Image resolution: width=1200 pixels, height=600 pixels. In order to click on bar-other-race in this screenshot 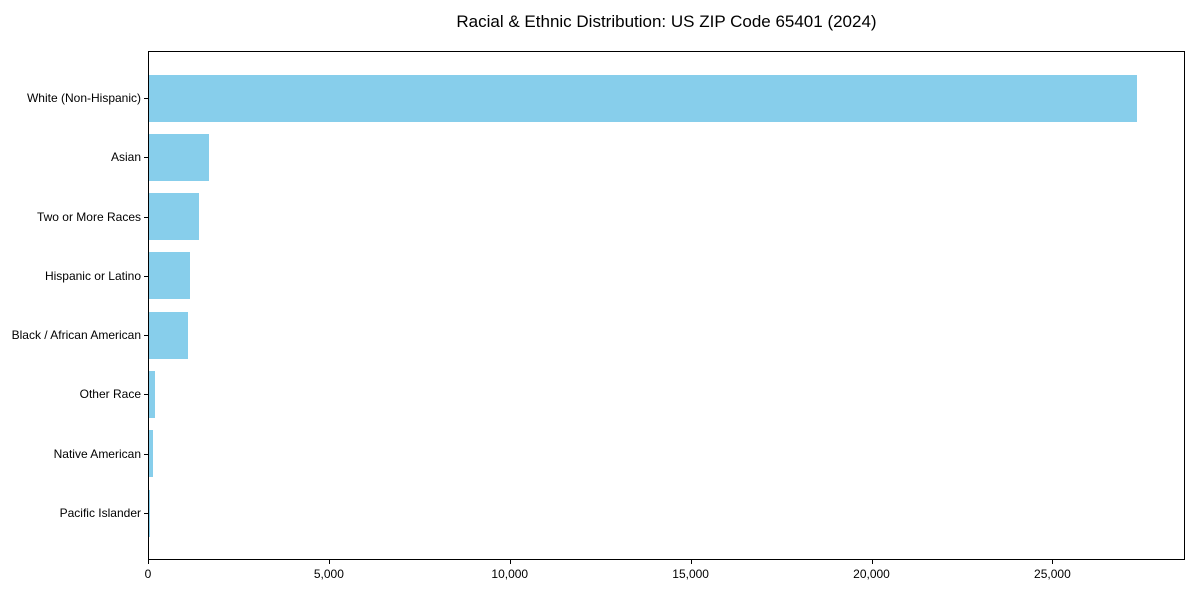, I will do `click(152, 394)`.